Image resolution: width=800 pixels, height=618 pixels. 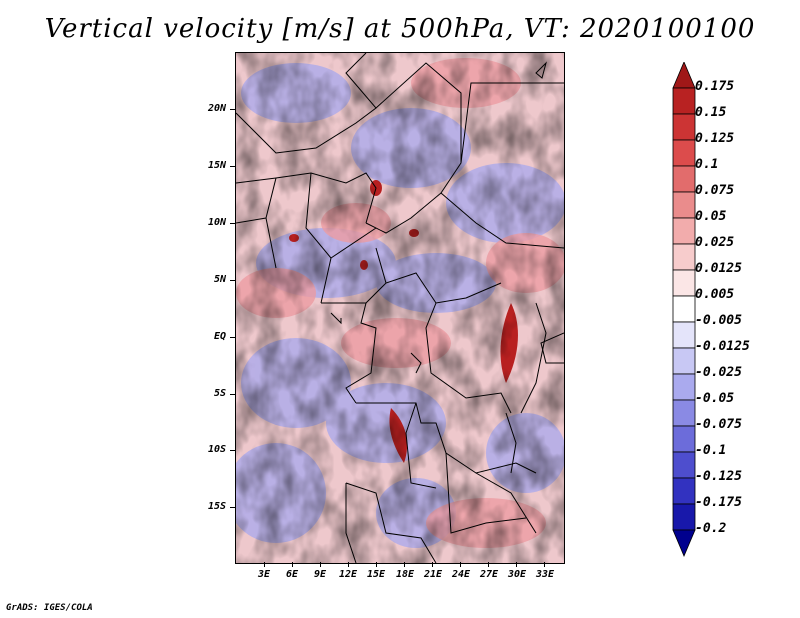 I want to click on lat-label-15s: 15S, so click(x=217, y=506).